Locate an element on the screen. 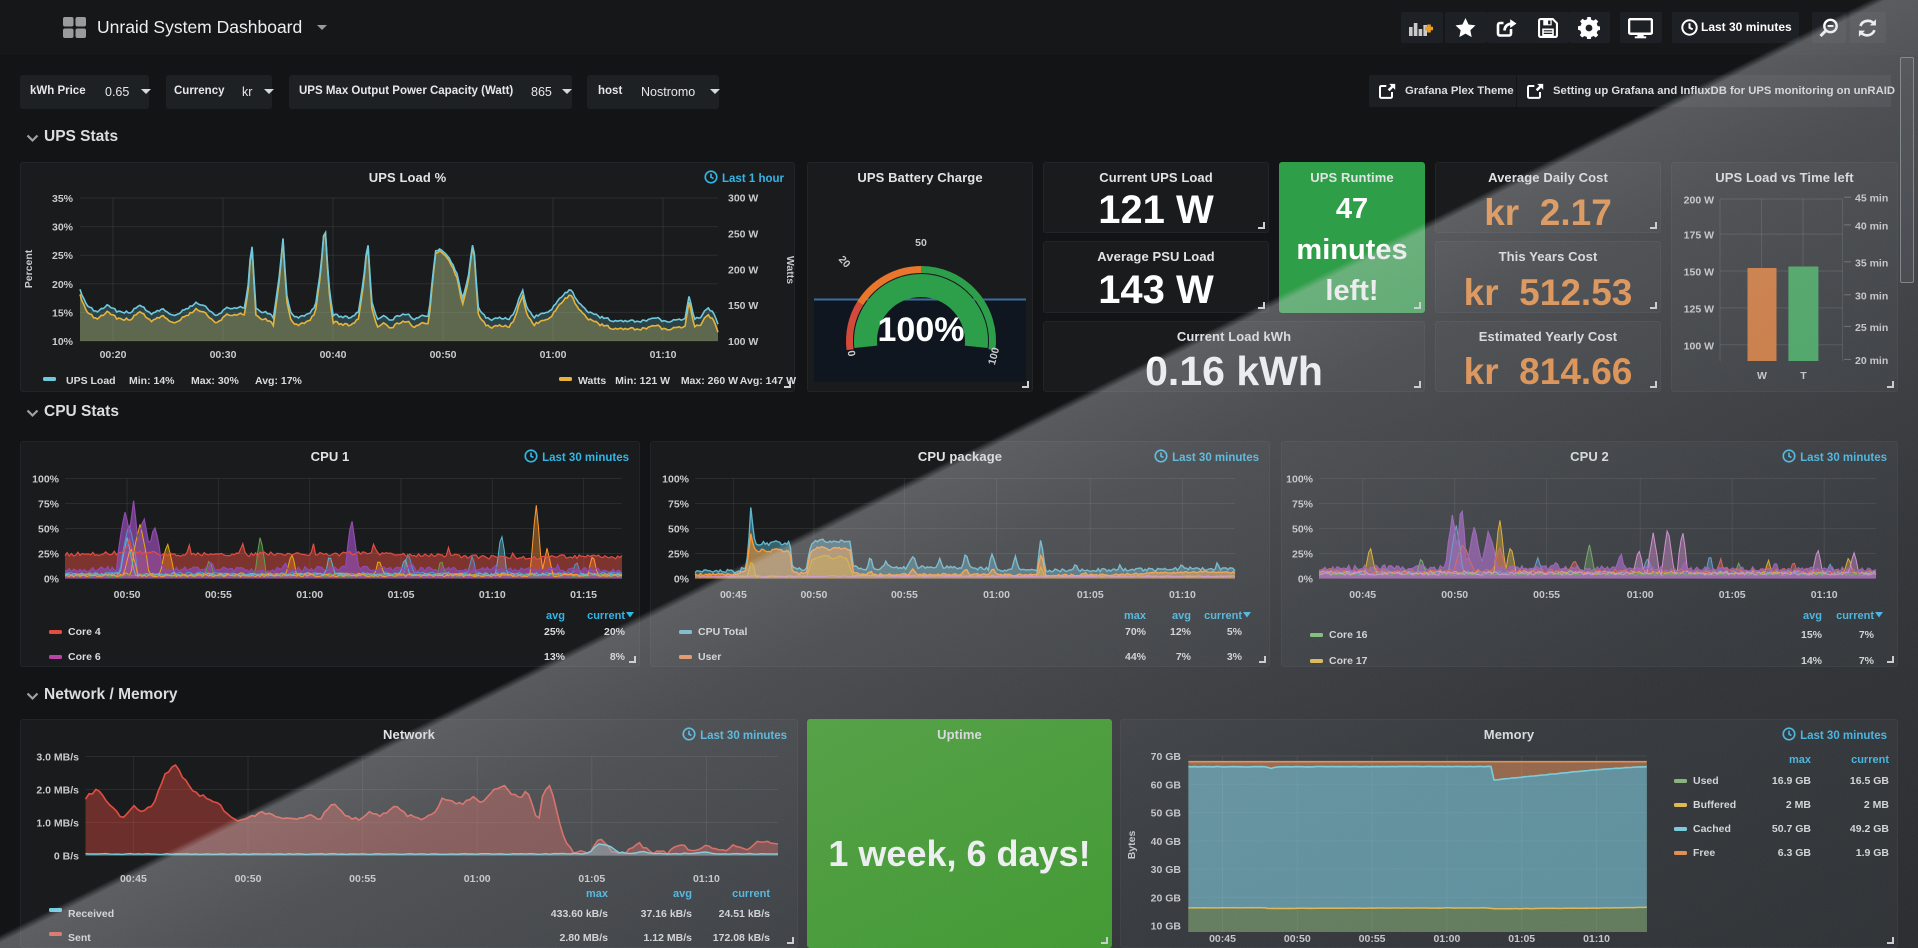 The width and height of the screenshot is (1918, 948). svg-text: Min: 14% is located at coordinates (152, 381).